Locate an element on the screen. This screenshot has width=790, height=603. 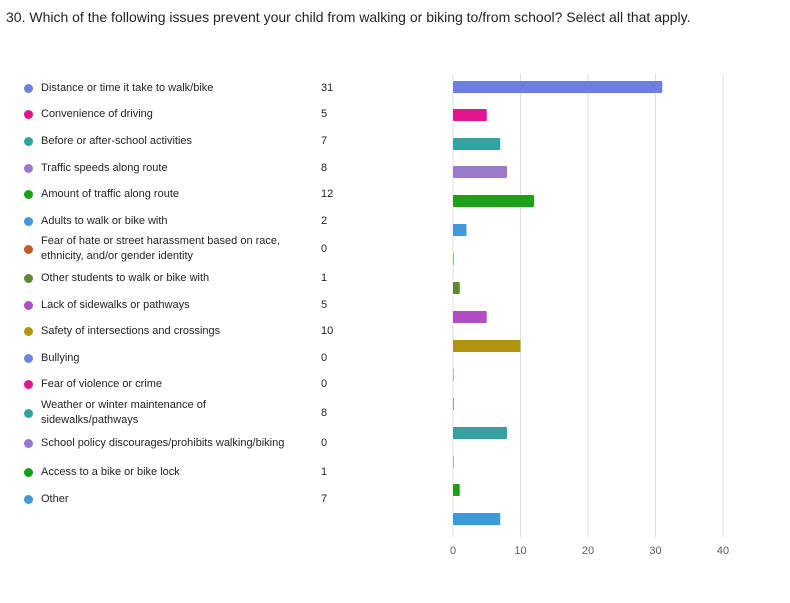
legend-label: Bullying is located at coordinates (60, 357).